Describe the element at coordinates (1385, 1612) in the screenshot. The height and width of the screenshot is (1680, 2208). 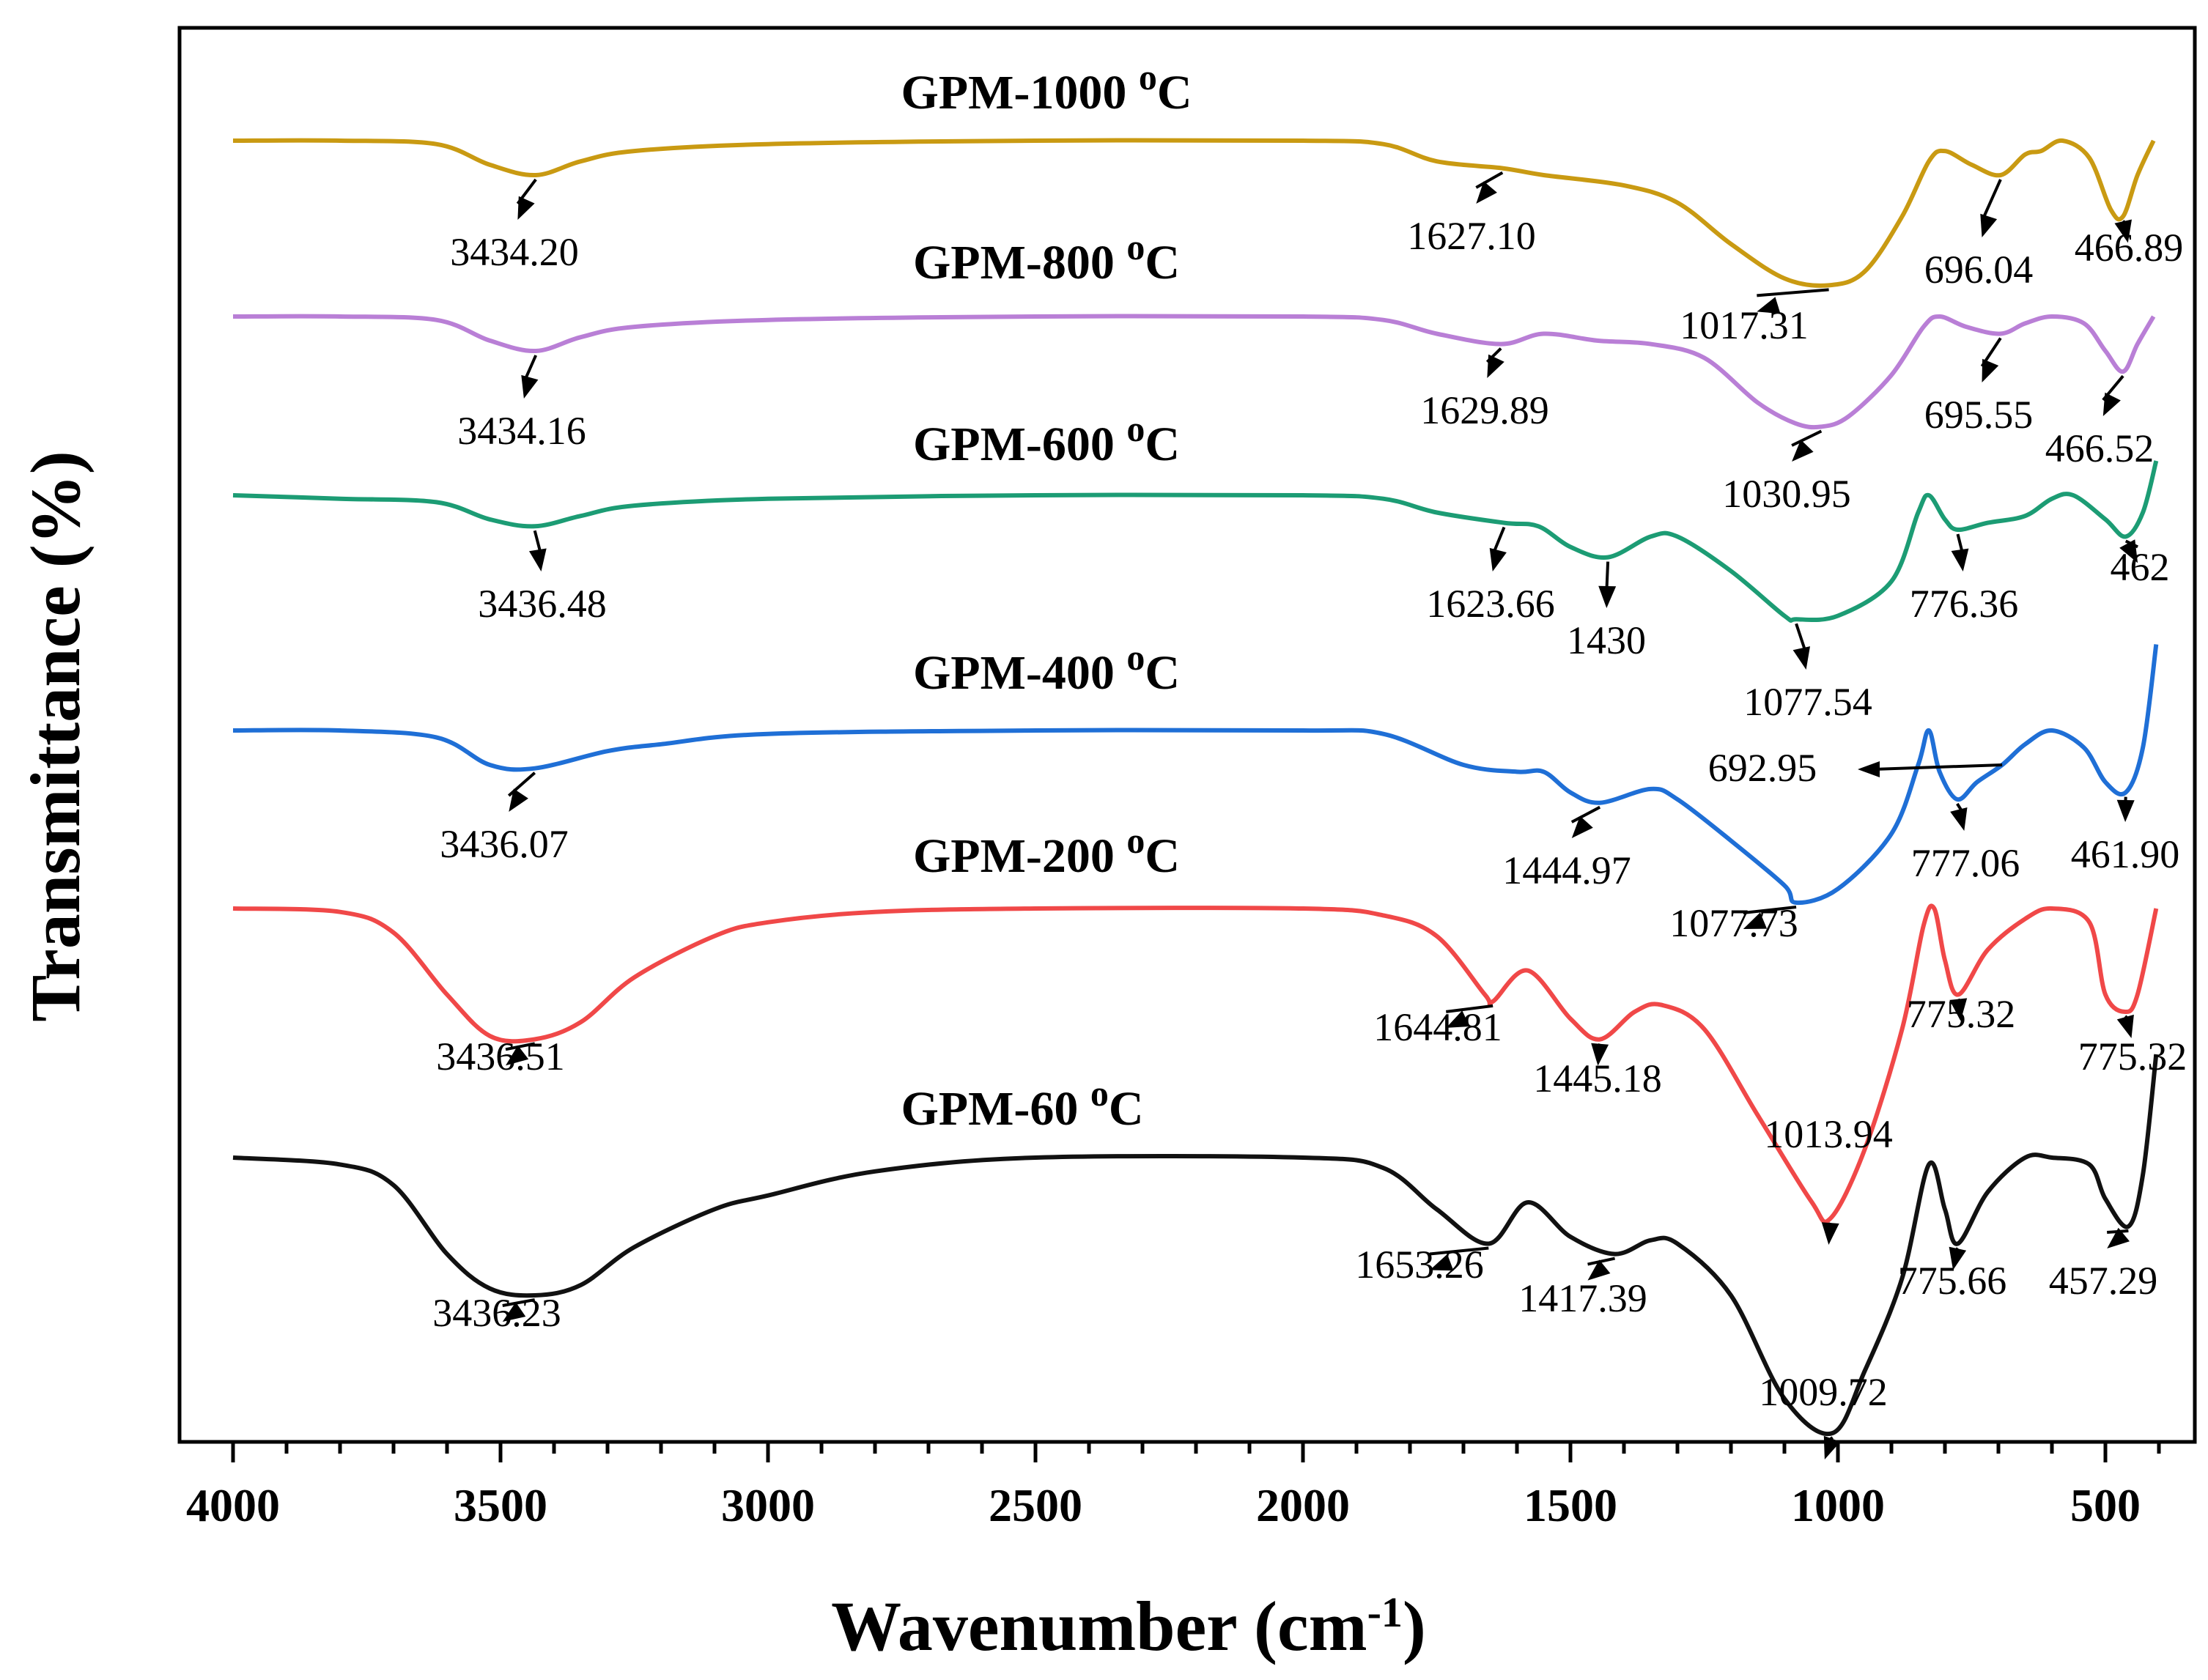
I see `x-axis-title-sup: -1` at that location.